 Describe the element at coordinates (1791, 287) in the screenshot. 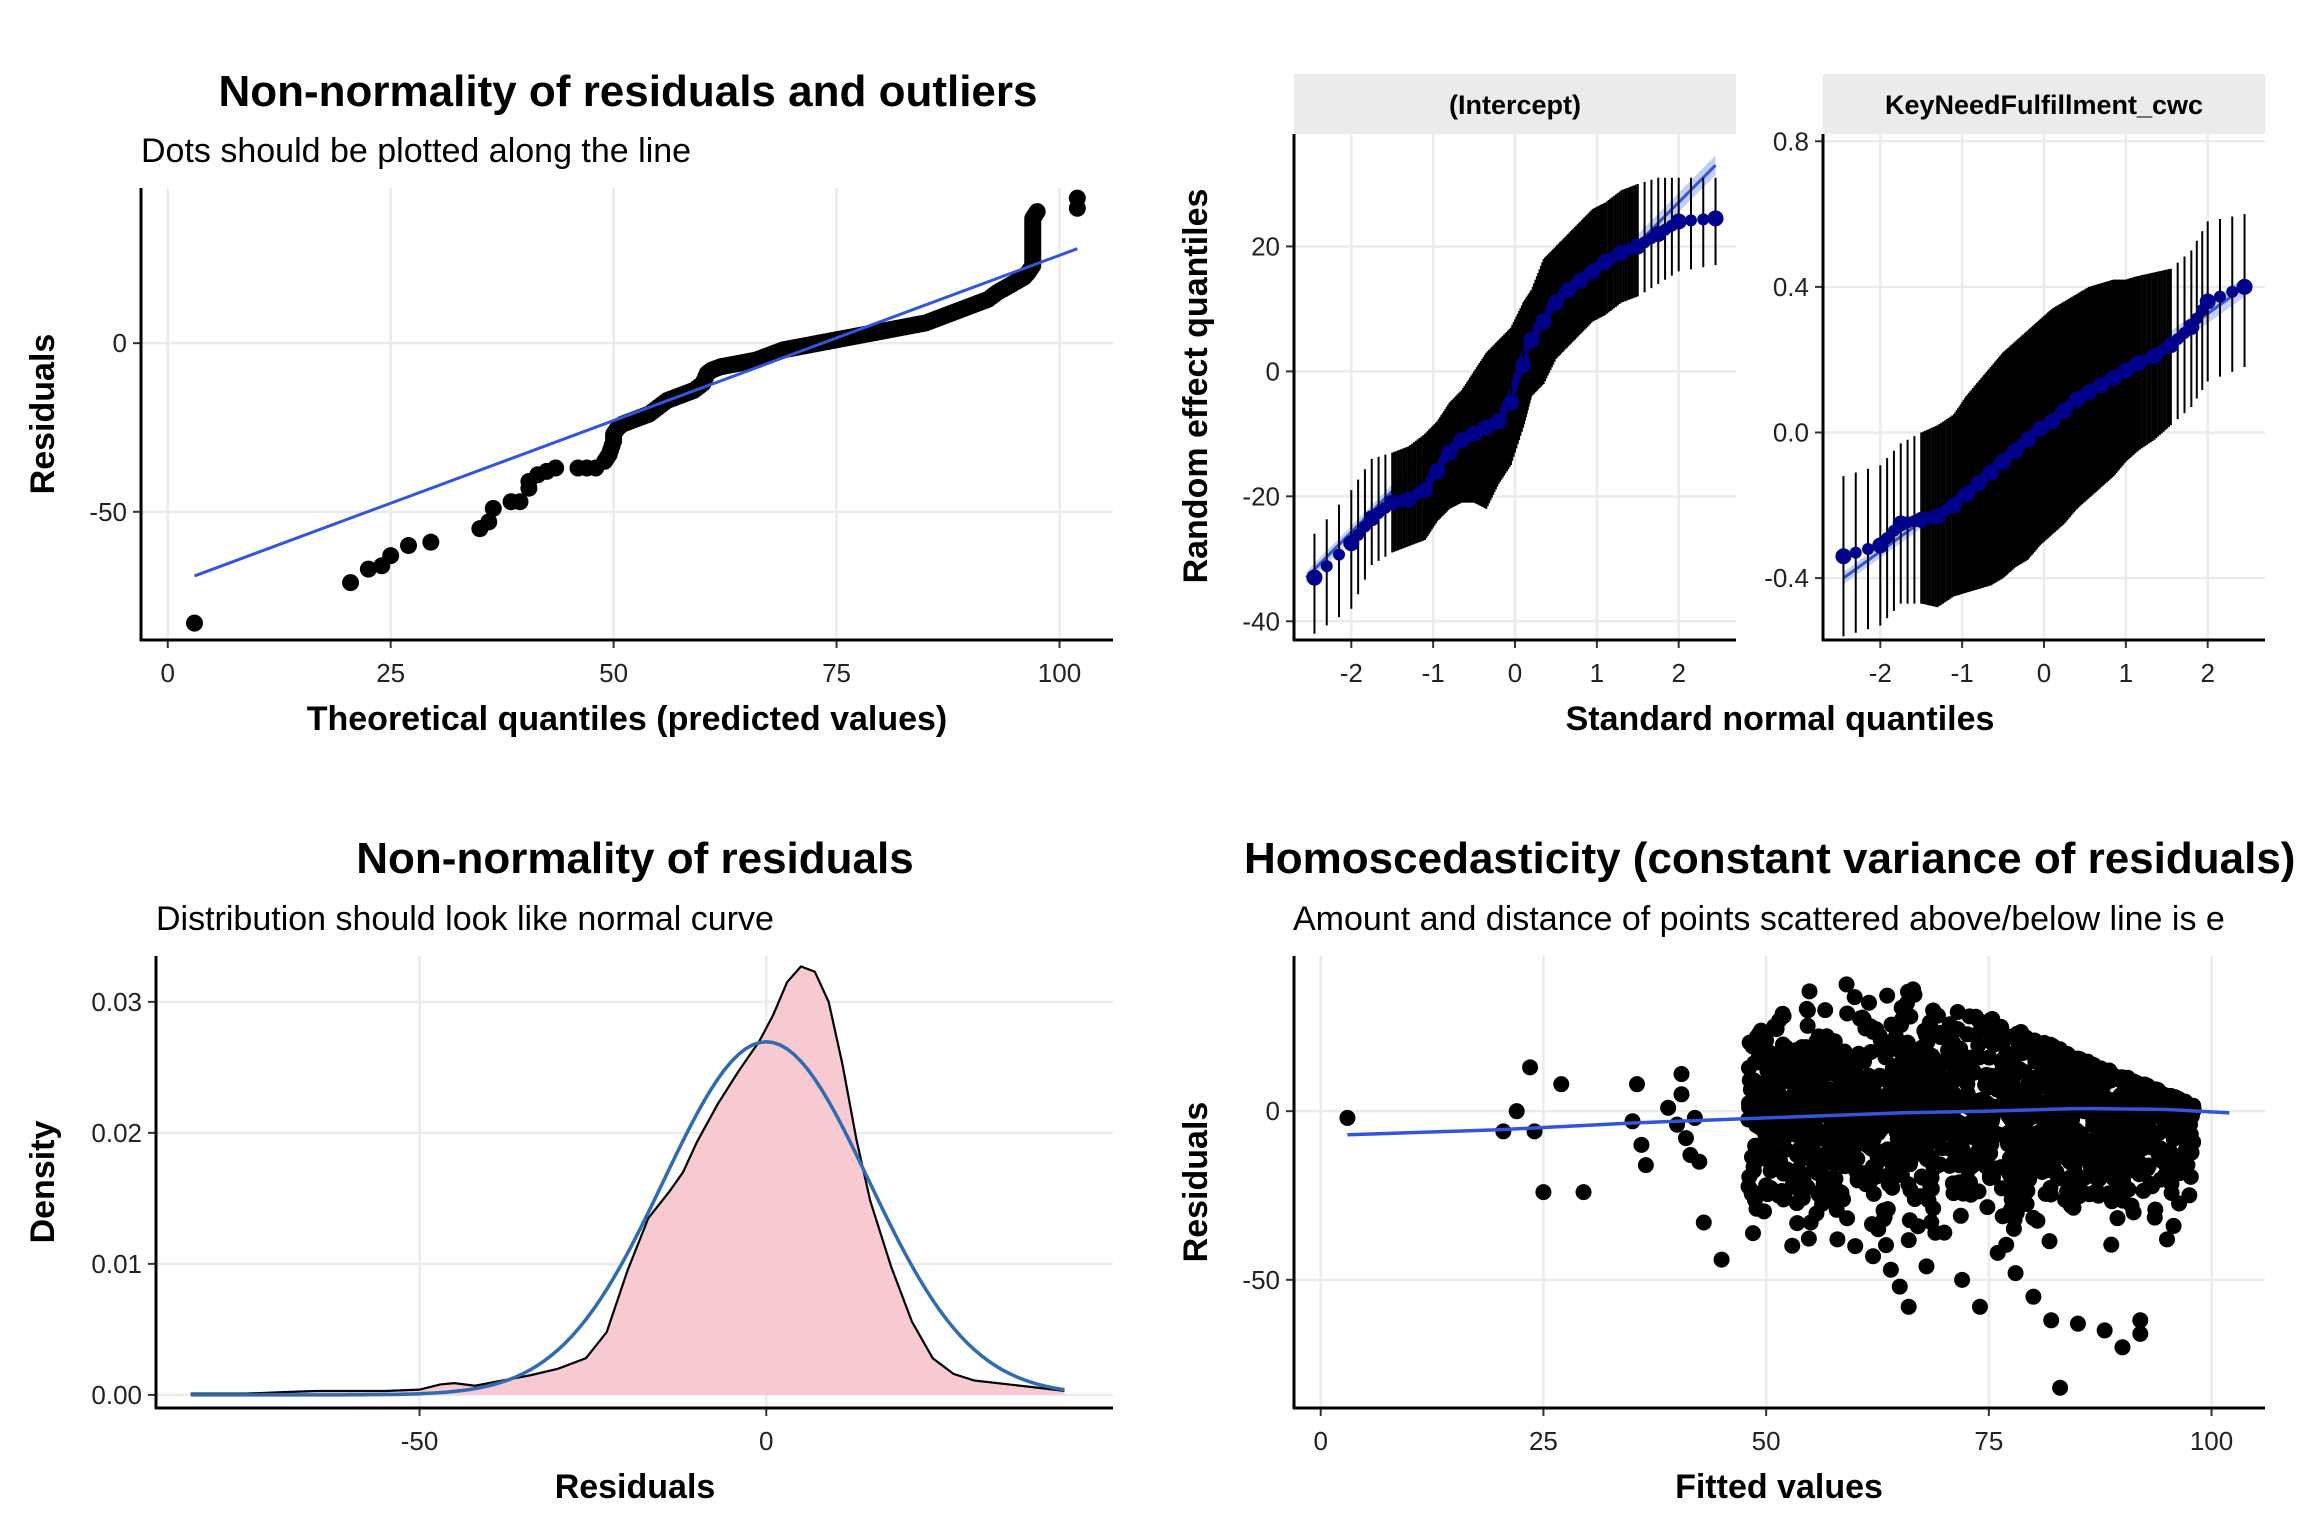

I see `re-keyneed-y-tick-label: 0.4` at that location.